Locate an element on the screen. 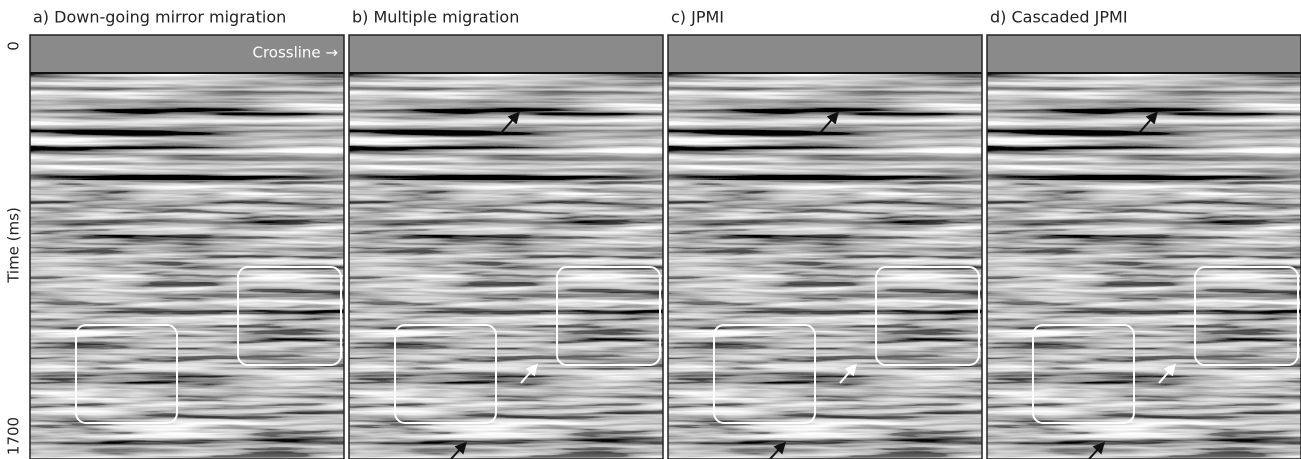 The image size is (1301, 459). panel-title: d) Cascaded JPMI is located at coordinates (1059, 17).